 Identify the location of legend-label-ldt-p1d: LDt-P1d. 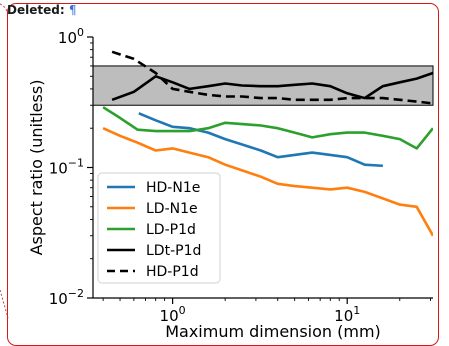
(173, 251).